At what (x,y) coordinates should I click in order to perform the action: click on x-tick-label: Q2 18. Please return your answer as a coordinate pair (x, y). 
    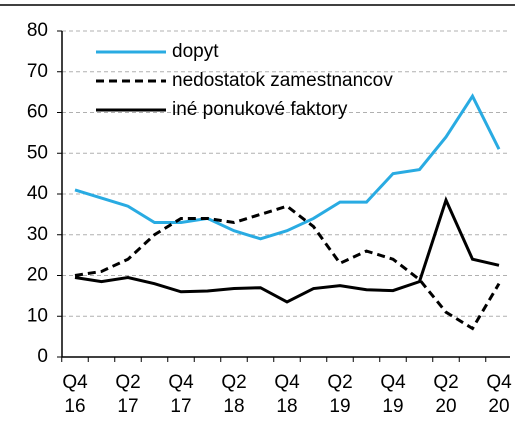
    Looking at the image, I should click on (234, 394).